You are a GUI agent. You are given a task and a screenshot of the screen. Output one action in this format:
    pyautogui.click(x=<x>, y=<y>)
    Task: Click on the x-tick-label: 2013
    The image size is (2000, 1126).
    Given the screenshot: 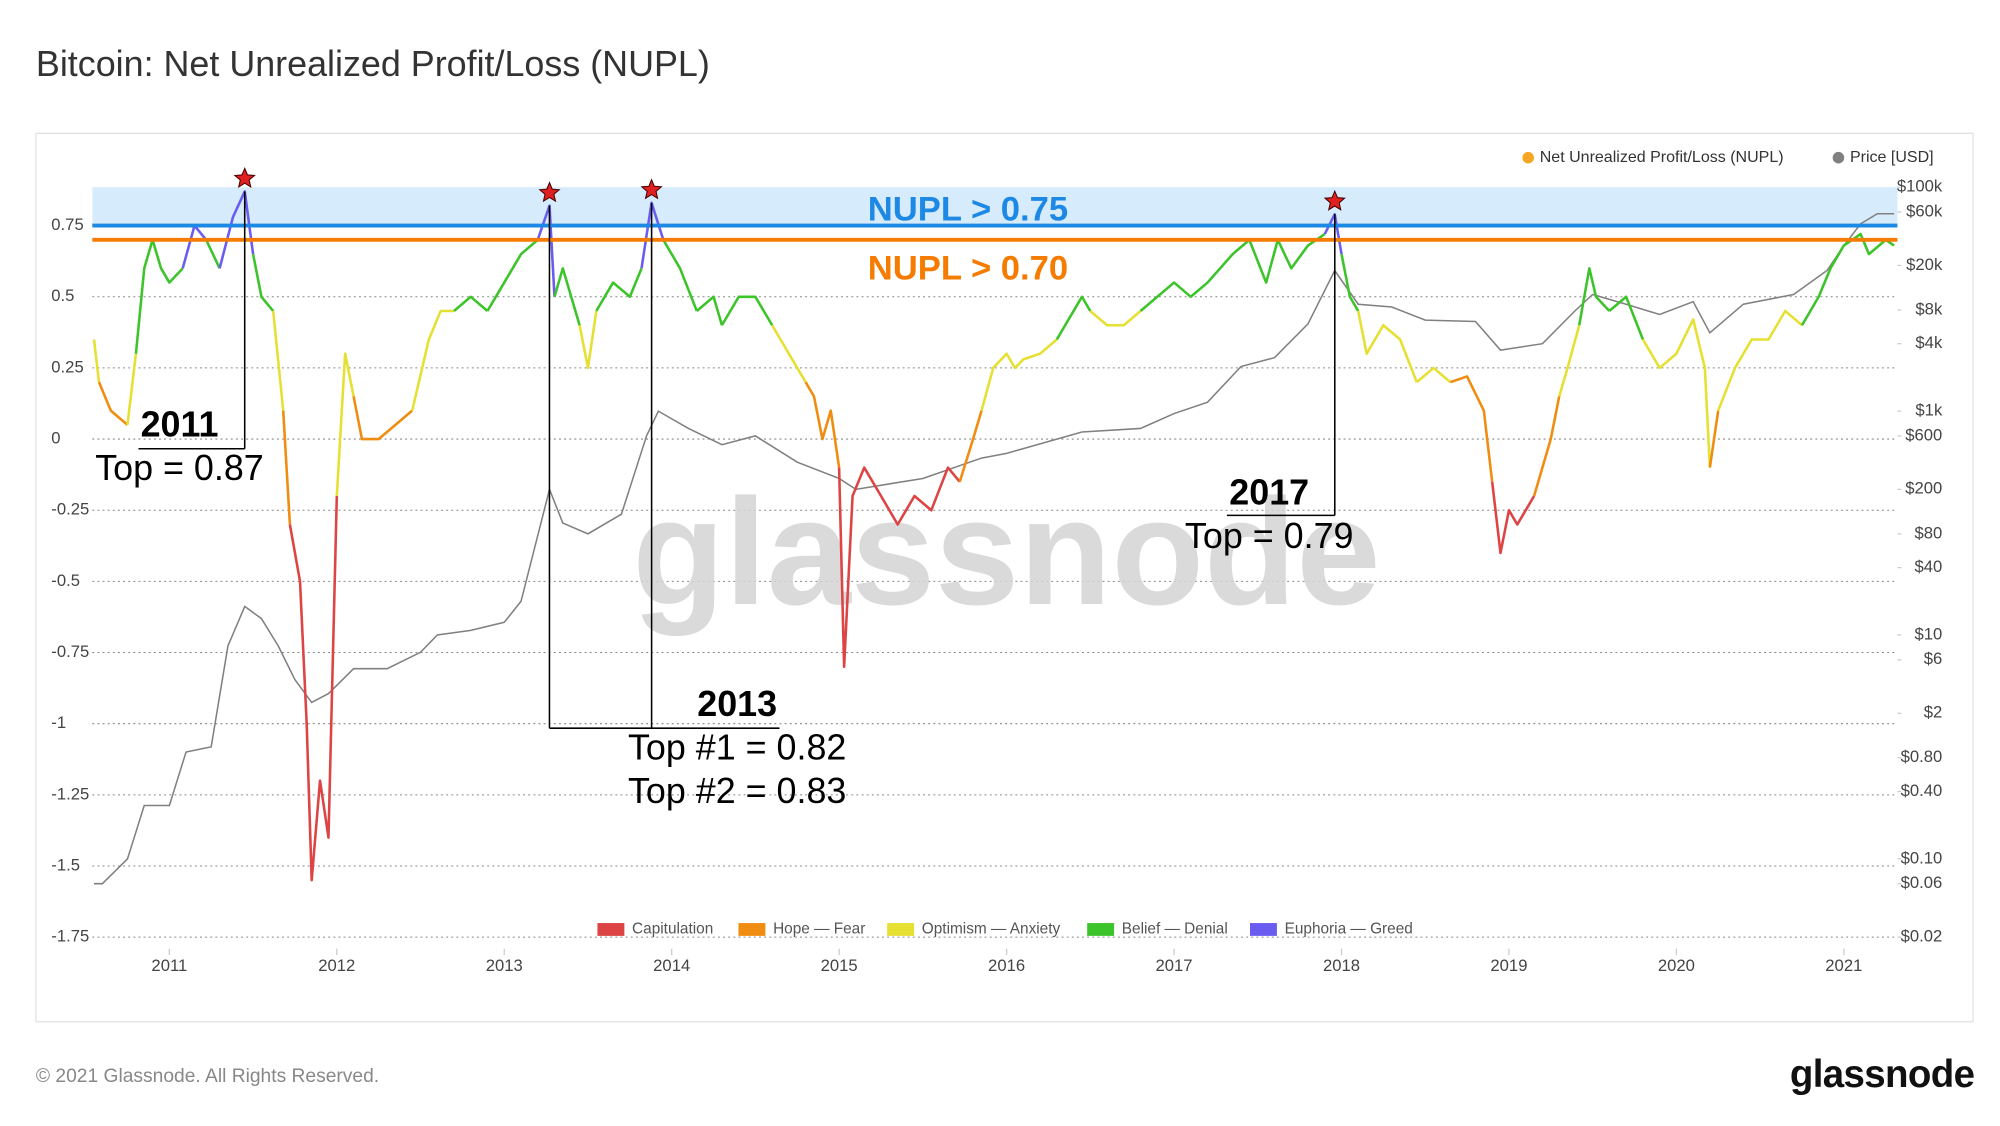 What is the action you would take?
    pyautogui.click(x=504, y=965)
    